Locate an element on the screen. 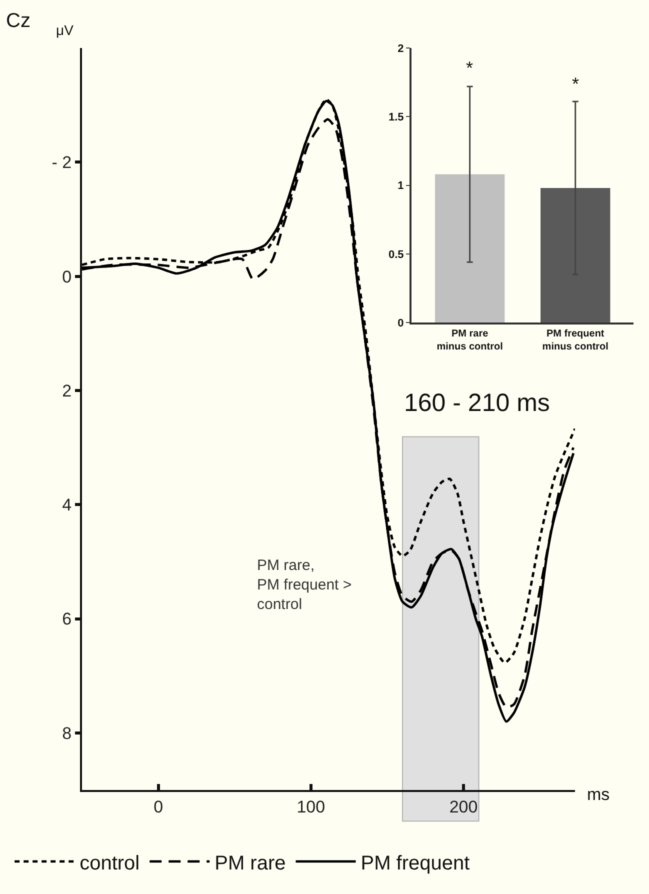 This screenshot has width=649, height=894. x-tick-label: PM rare minus control is located at coordinates (470, 340).